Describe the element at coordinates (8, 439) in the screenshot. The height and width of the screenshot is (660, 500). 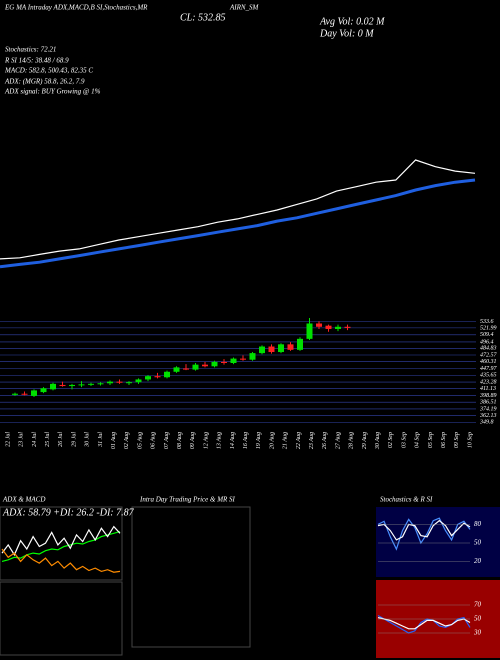
I see `x-tick-label: 22 Jul` at that location.